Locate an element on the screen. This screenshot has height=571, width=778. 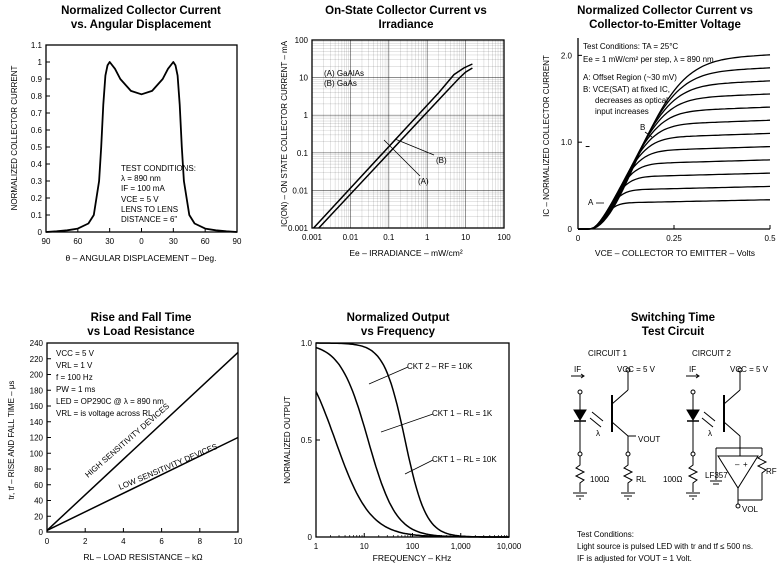
note-line: VRL = is voltage across RL is located at coordinates (104, 413).